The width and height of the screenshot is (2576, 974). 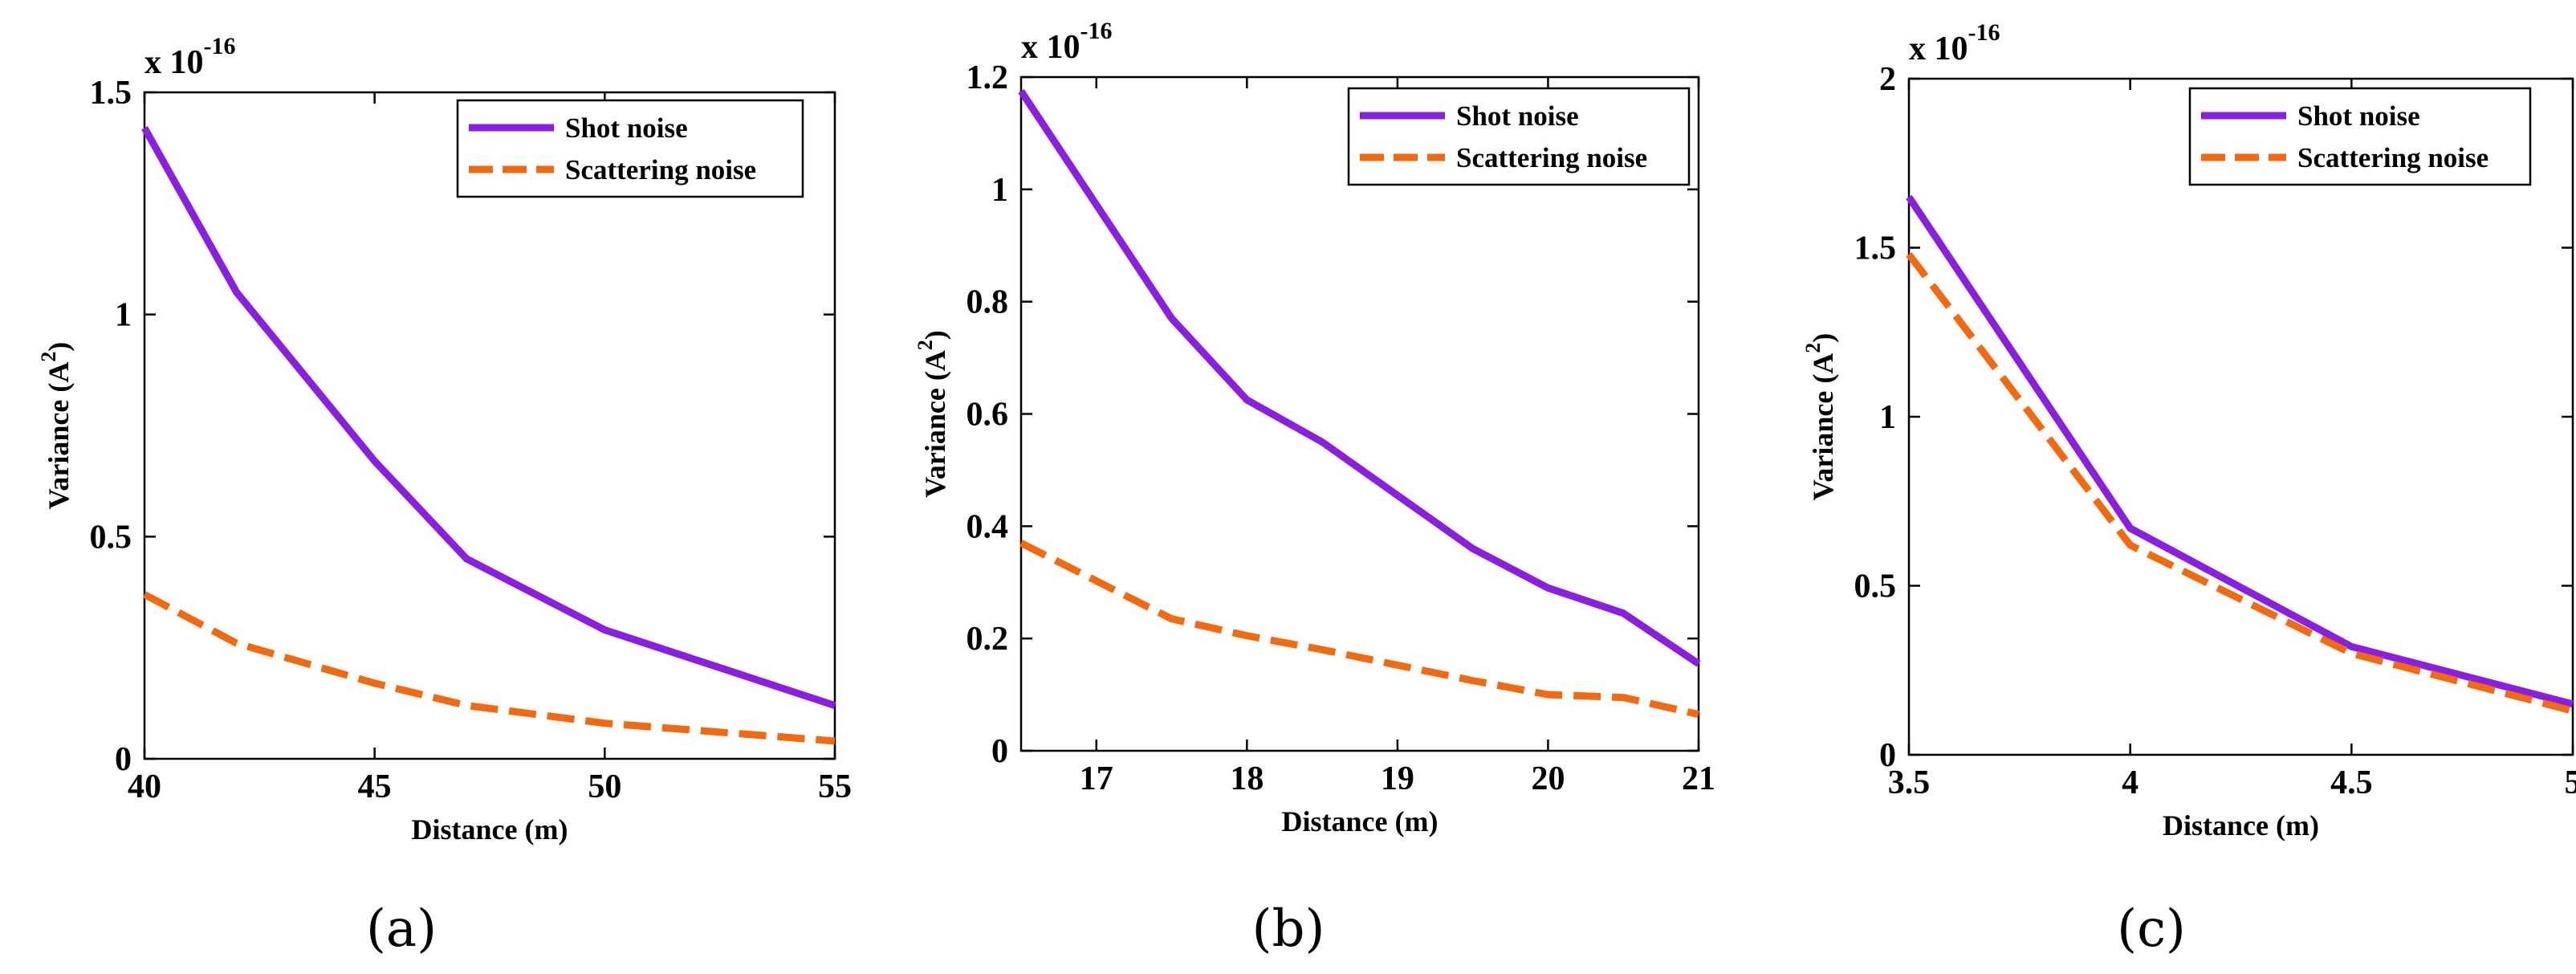 What do you see at coordinates (835, 786) in the screenshot?
I see `x-tick-label: 55` at bounding box center [835, 786].